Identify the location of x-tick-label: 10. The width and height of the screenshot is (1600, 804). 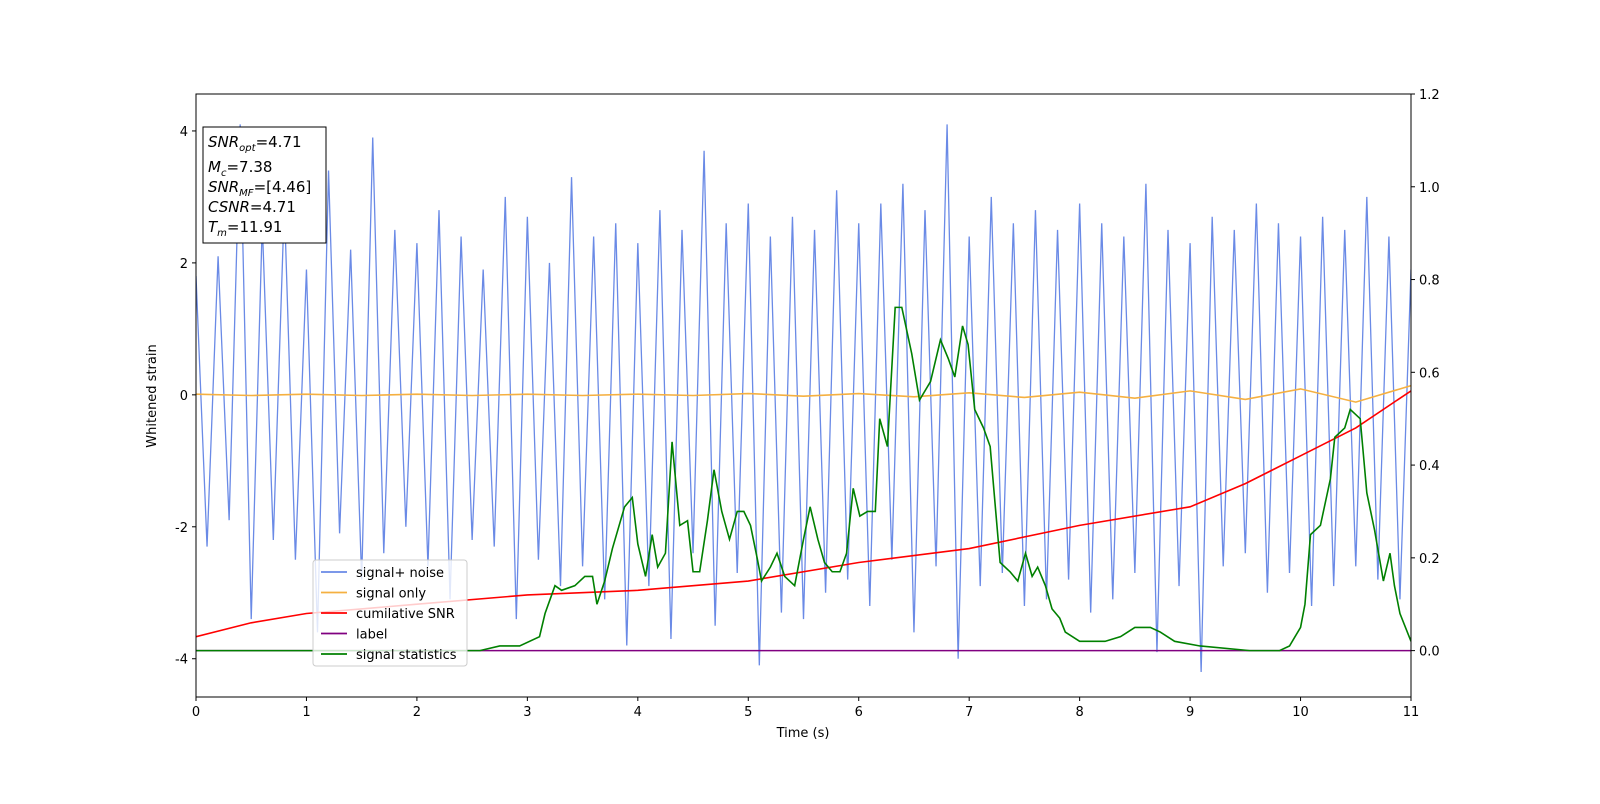
(1300, 712).